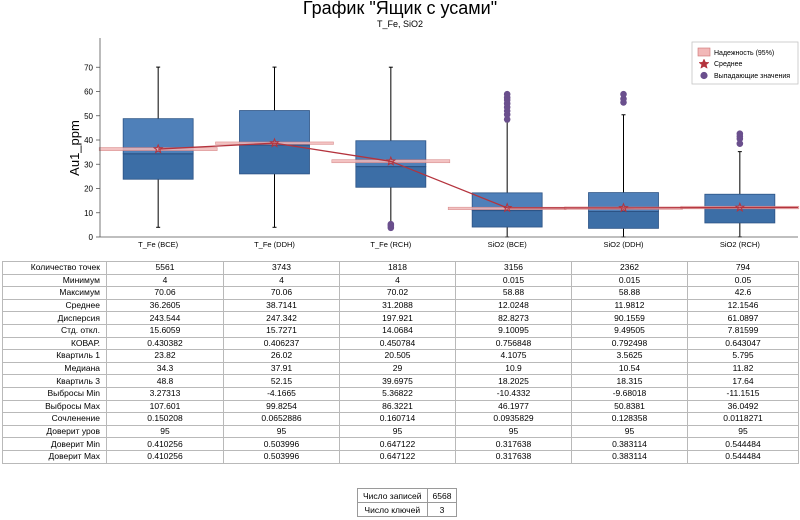  What do you see at coordinates (513, 318) in the screenshot?
I see `table-cell: 82.8273` at bounding box center [513, 318].